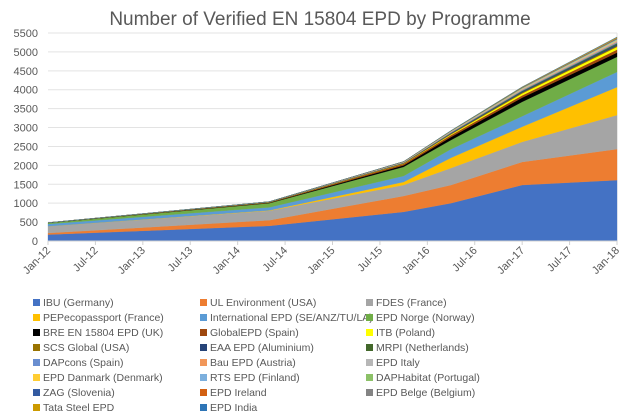  What do you see at coordinates (370, 260) in the screenshot?
I see `x-tick-label: Jul-15` at bounding box center [370, 260].